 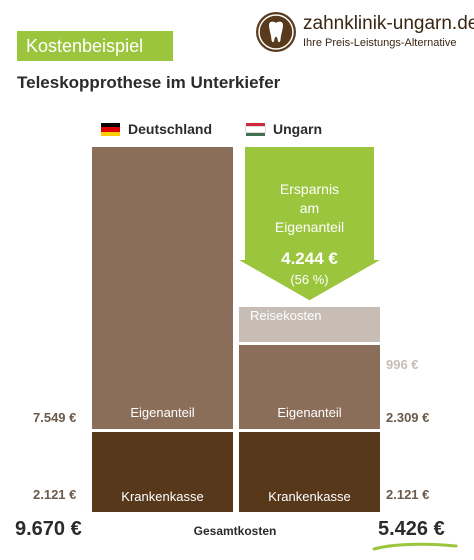 What do you see at coordinates (162, 471) in the screenshot?
I see `bar-deutschland-krankenkasse: Krankenkasse` at bounding box center [162, 471].